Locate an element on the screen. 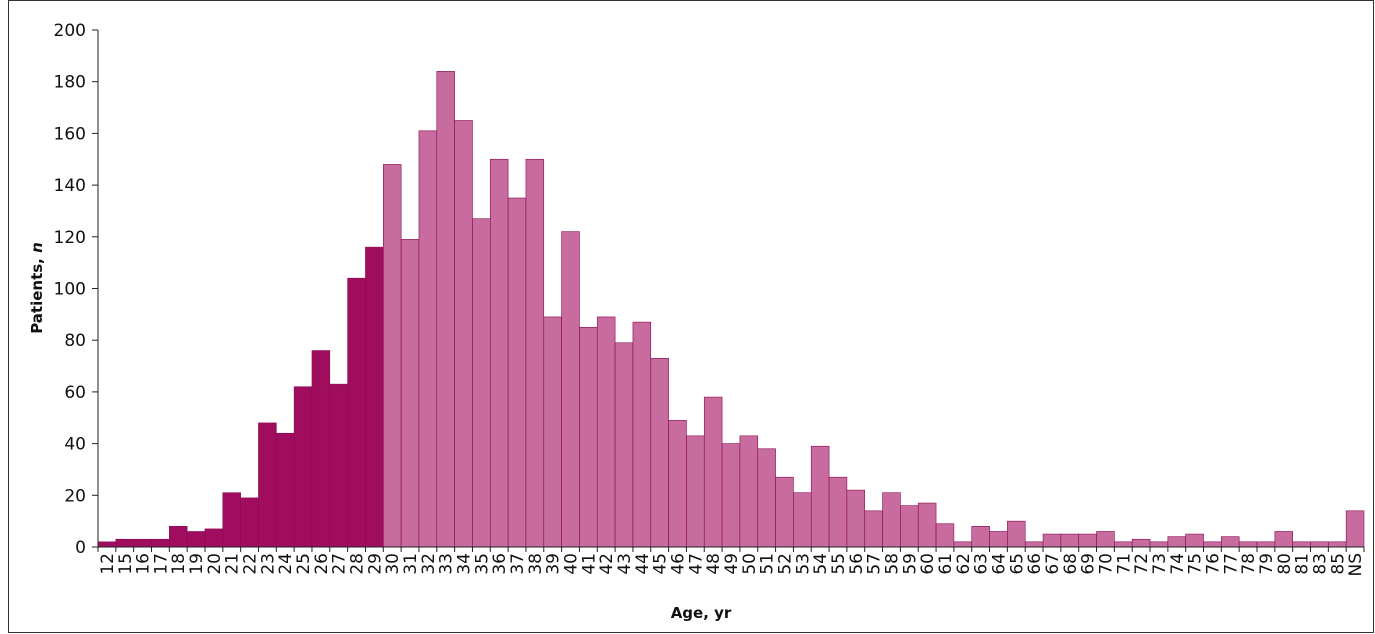 Image resolution: width=1375 pixels, height=634 pixels. x-tick-label: 21 is located at coordinates (233, 564).